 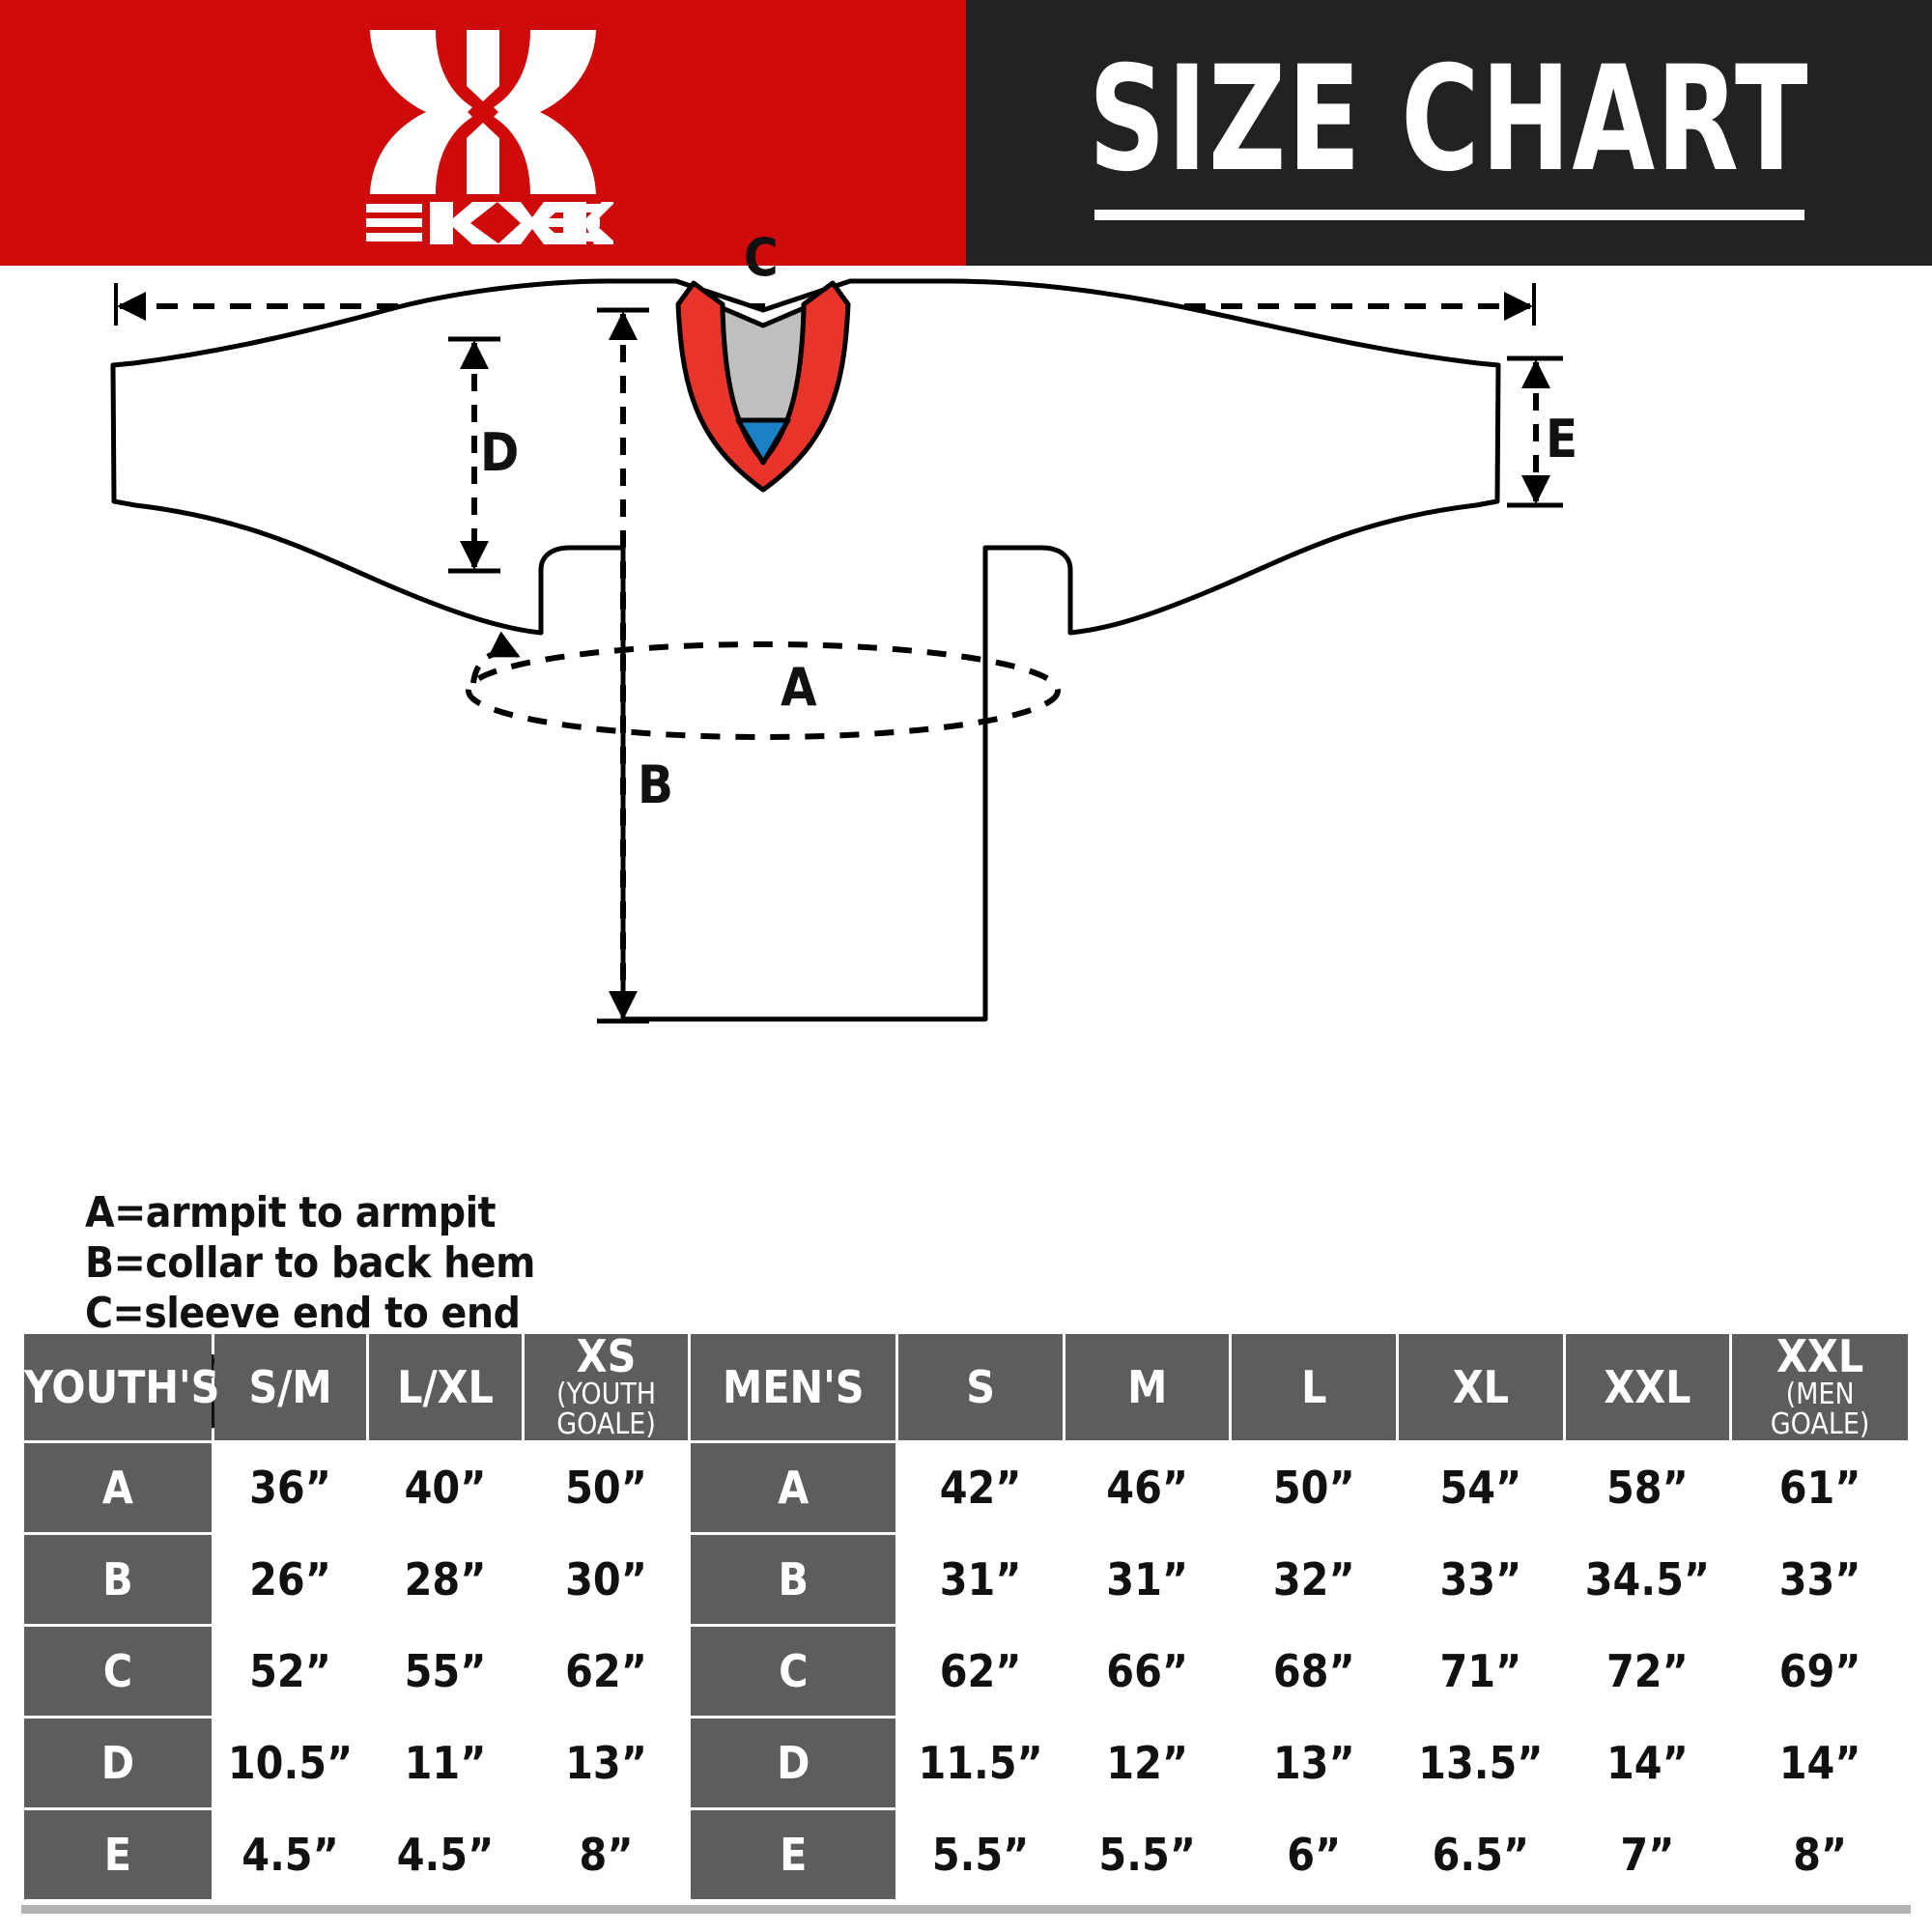 What do you see at coordinates (606, 1671) in the screenshot?
I see `cell-youth-C-2: 62”` at bounding box center [606, 1671].